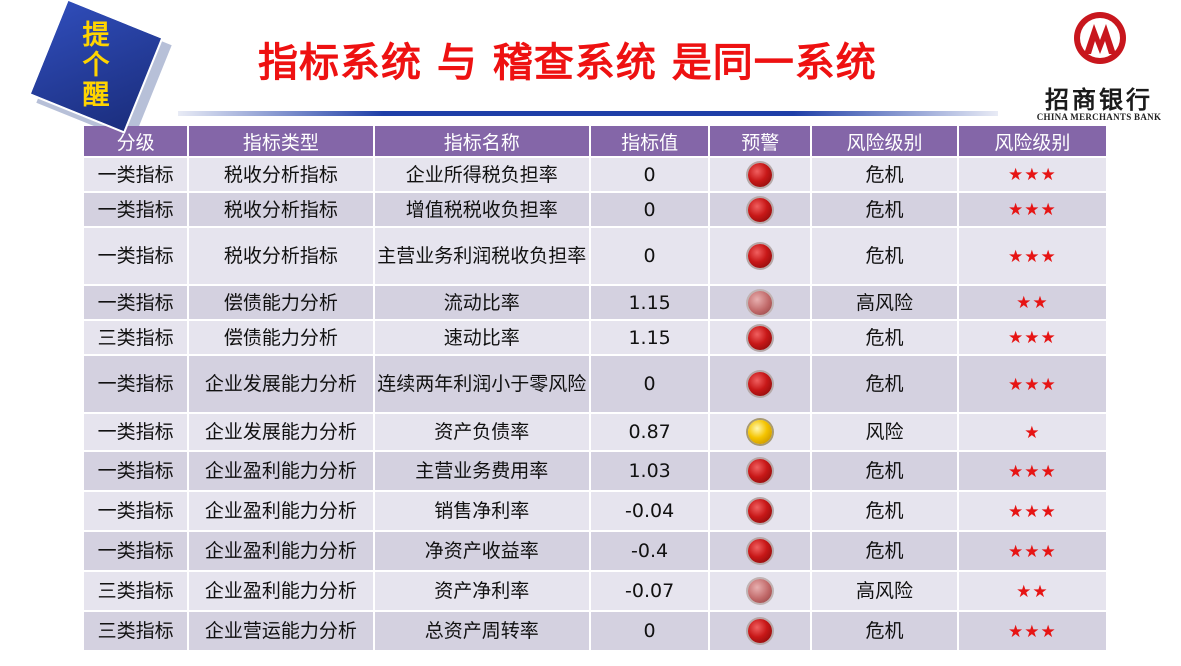 Image resolution: width=1181 pixels, height=666 pixels. I want to click on header-type: 指标类型, so click(281, 141).